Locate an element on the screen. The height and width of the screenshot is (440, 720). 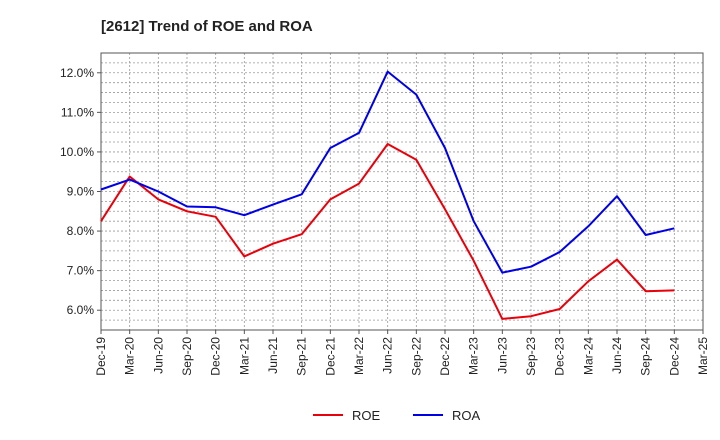
y-tick-label: 11.0% is located at coordinates (77, 112).